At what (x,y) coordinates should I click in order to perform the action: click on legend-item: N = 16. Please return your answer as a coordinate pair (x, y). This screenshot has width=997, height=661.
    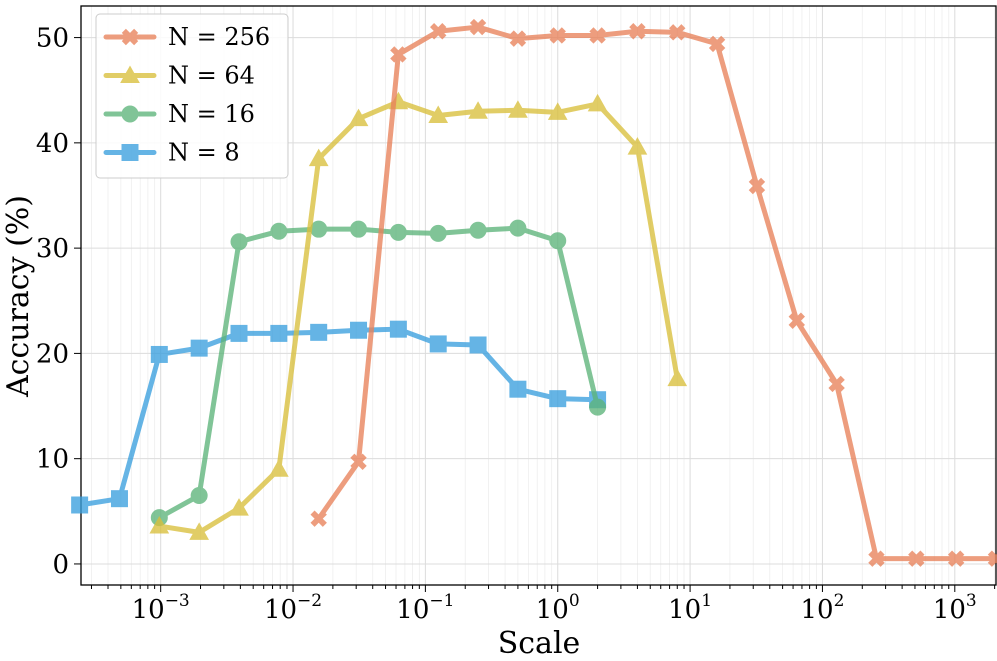
    Looking at the image, I should click on (179, 114).